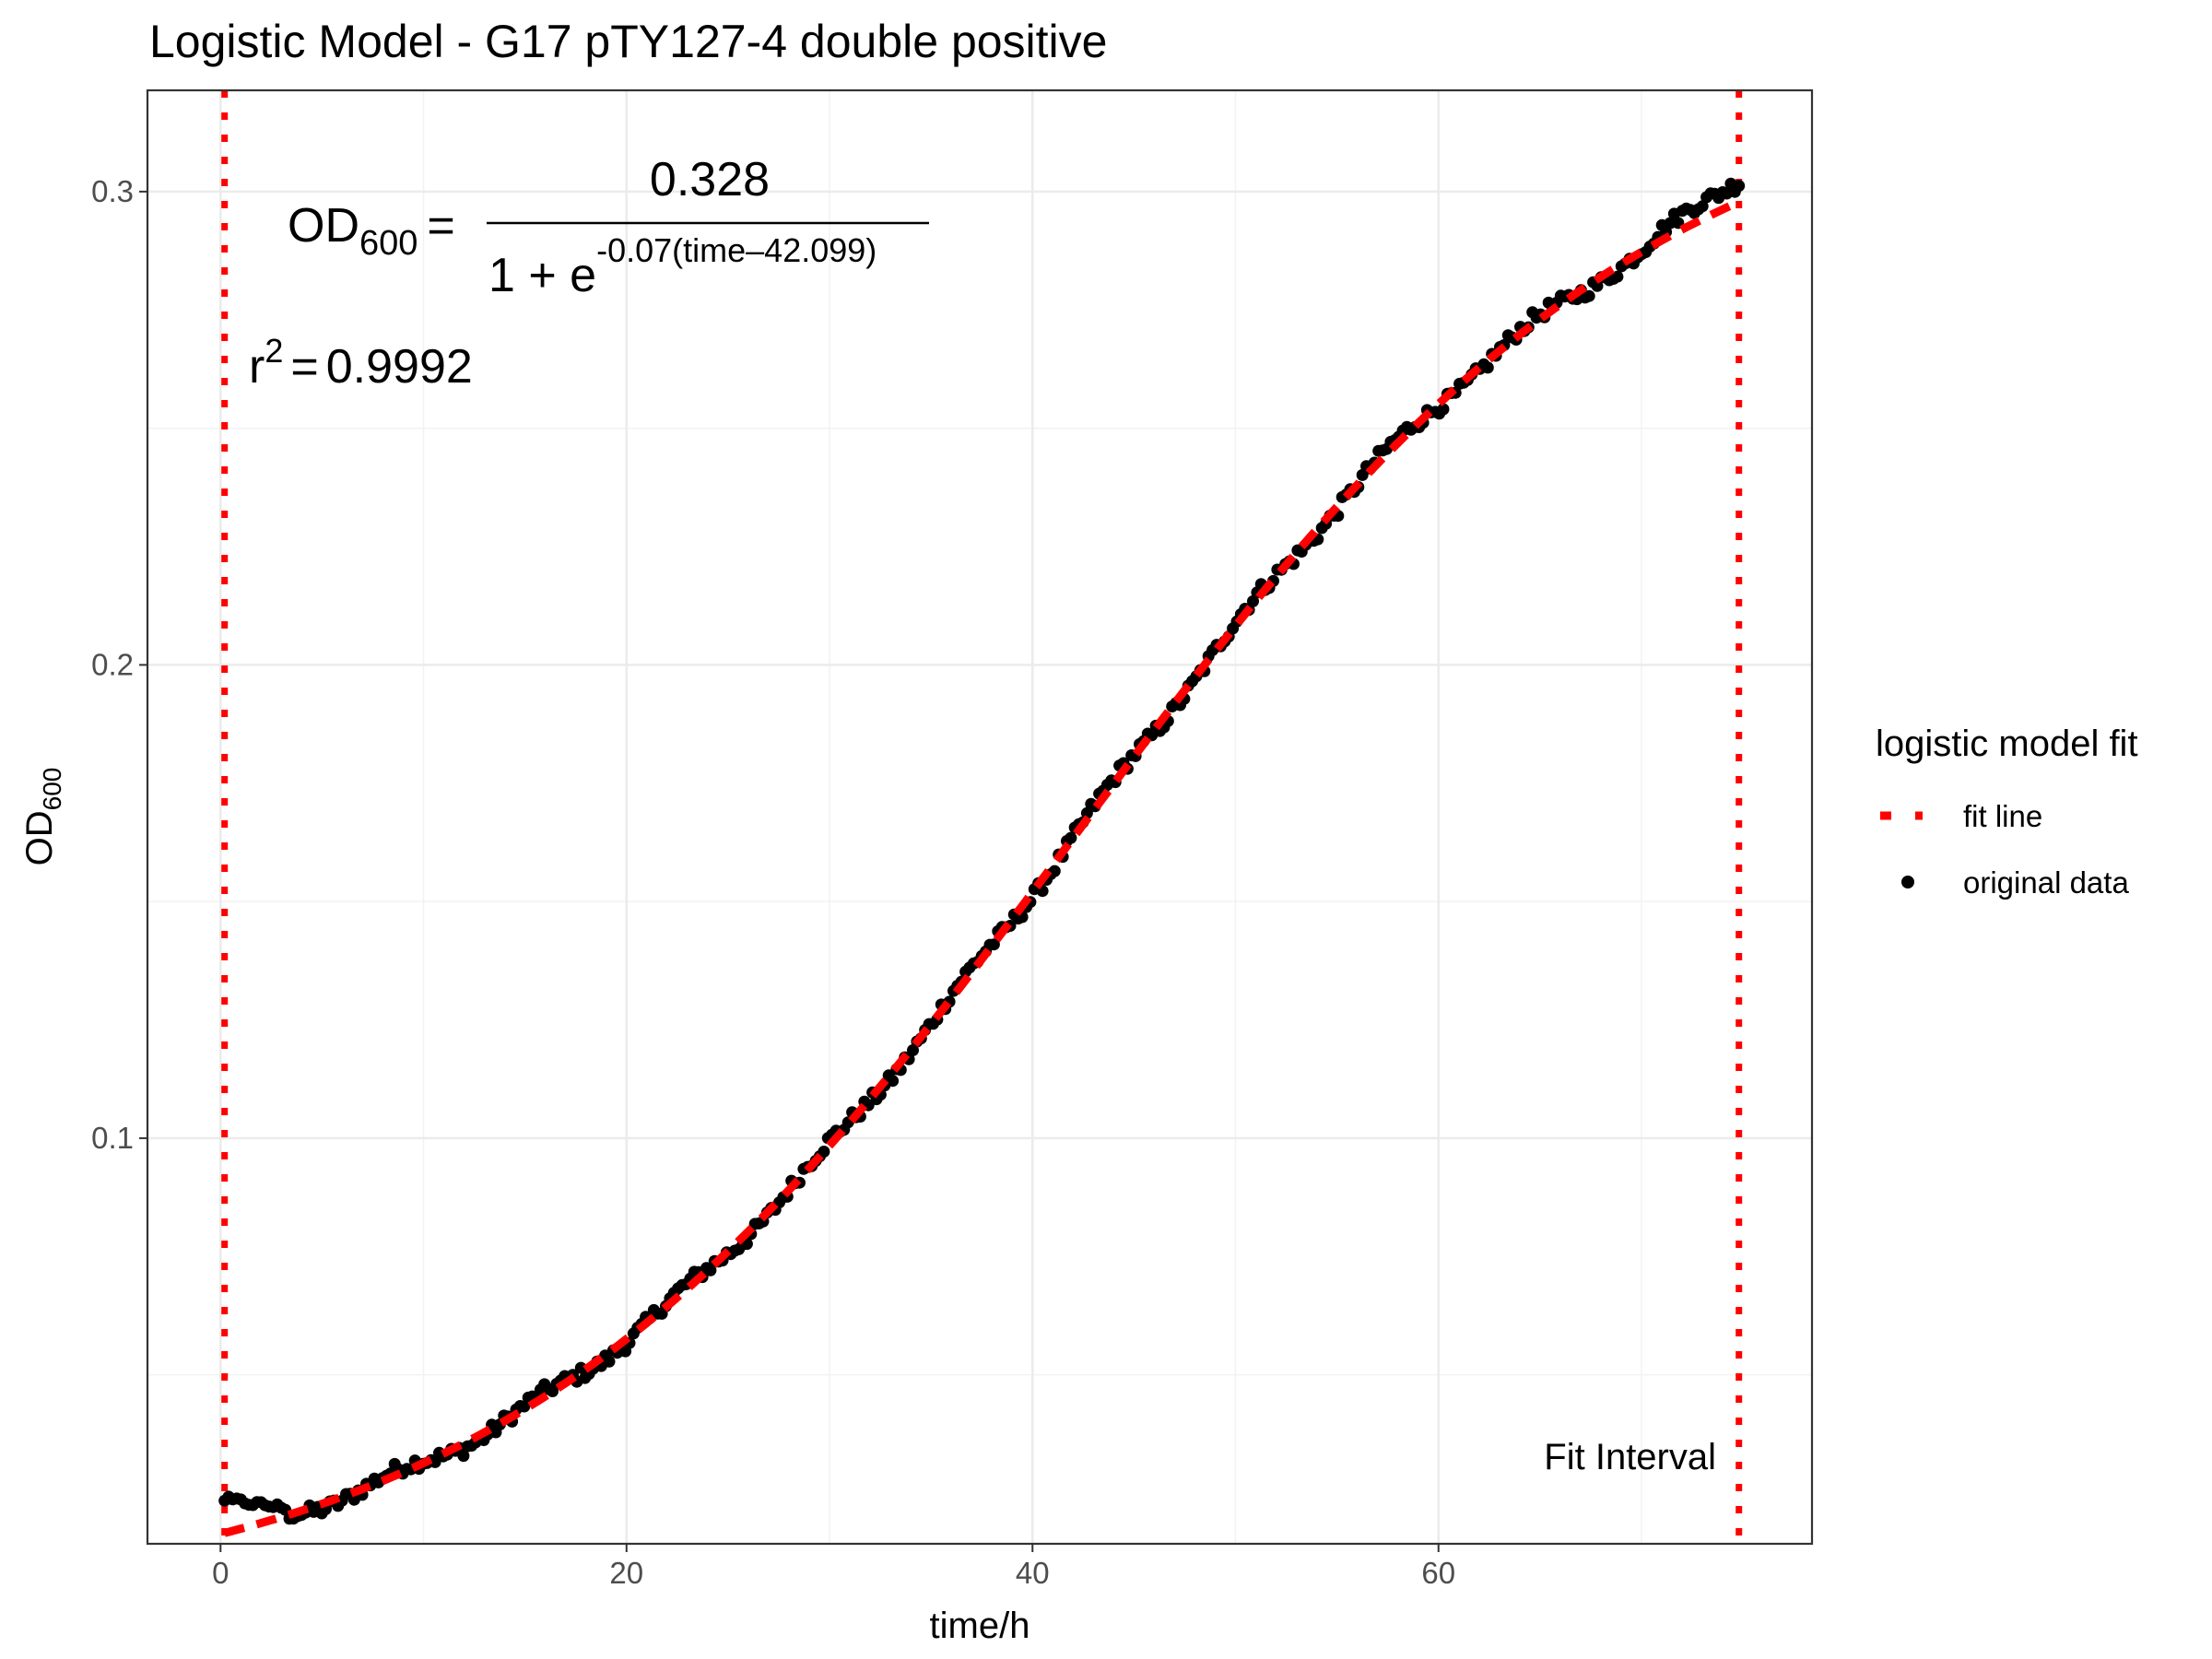 This screenshot has height=1659, width=2212. What do you see at coordinates (1630, 1457) in the screenshot?
I see `fit-interval-label: Fit Interval` at bounding box center [1630, 1457].